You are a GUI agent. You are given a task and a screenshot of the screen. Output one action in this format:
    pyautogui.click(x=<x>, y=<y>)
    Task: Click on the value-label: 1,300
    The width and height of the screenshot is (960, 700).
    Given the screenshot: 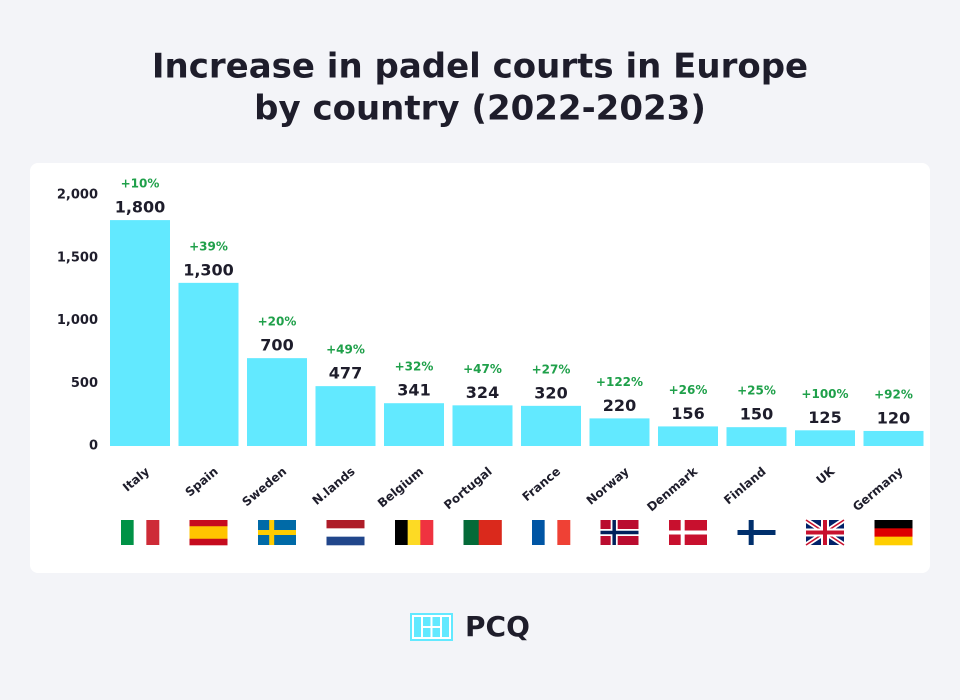 What is the action you would take?
    pyautogui.click(x=208, y=269)
    